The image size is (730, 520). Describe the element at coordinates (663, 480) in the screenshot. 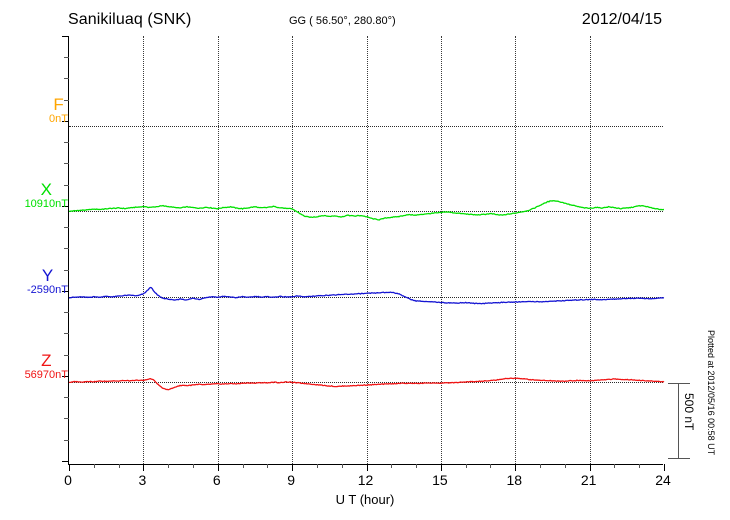

I see `x-tick-label-24: 24` at that location.